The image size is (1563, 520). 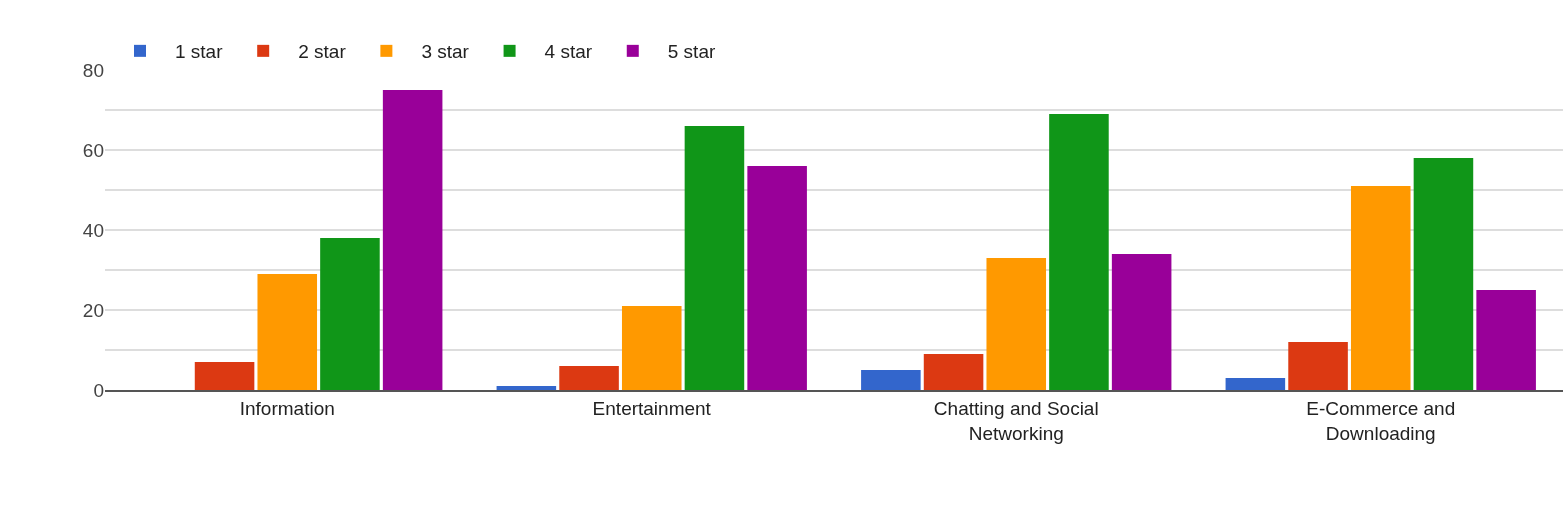 I want to click on x-tick-label: Information, so click(x=287, y=408).